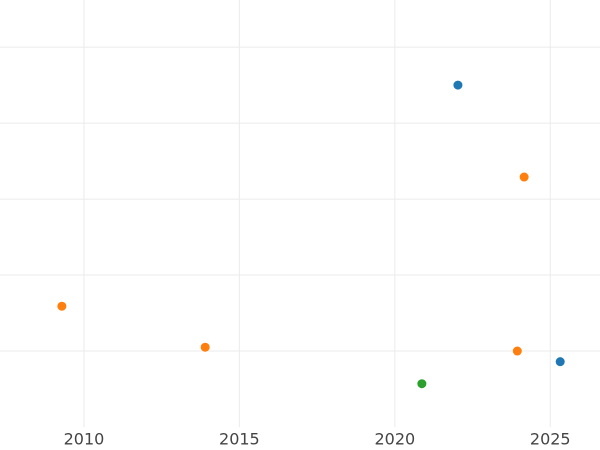 The image size is (600, 450). Describe the element at coordinates (550, 439) in the screenshot. I see `x-tick-label: 2025` at that location.